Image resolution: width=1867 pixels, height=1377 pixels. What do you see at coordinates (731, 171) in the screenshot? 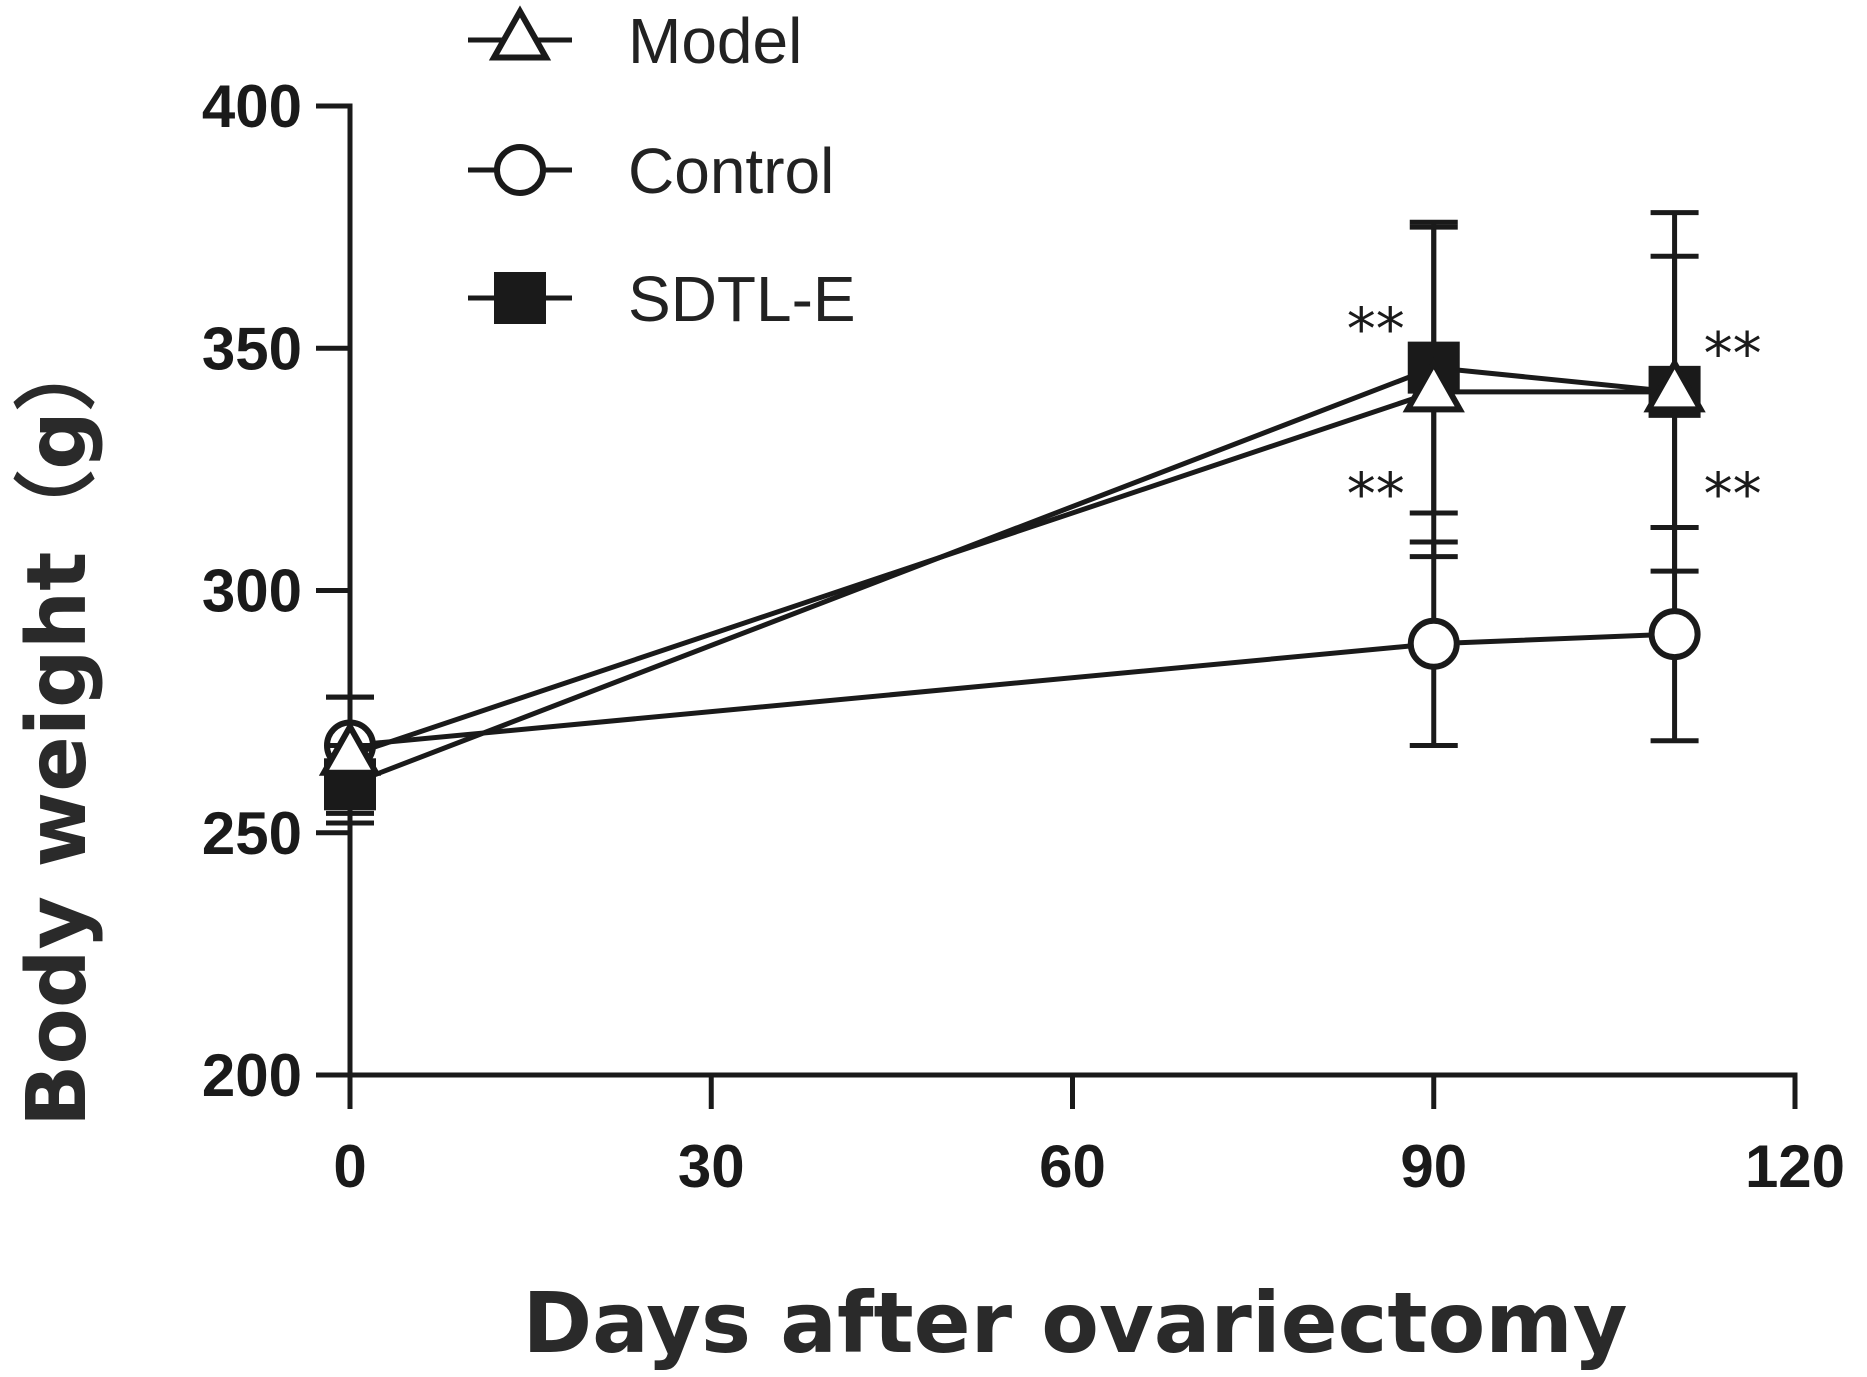
I see `legend-label: Control` at bounding box center [731, 171].